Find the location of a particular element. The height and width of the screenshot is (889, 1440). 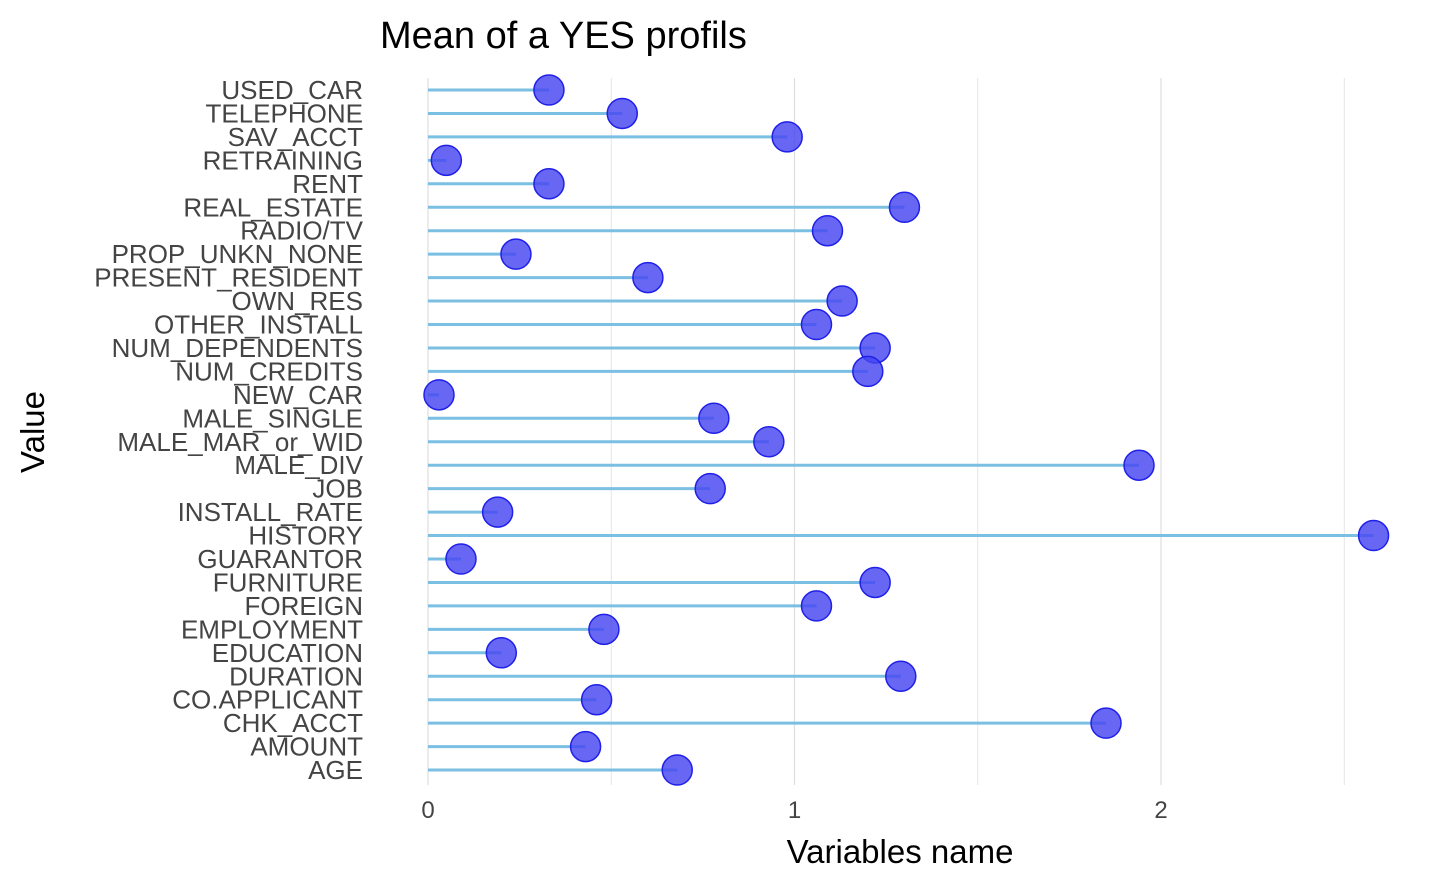

category-label: HISTORY is located at coordinates (305, 536).